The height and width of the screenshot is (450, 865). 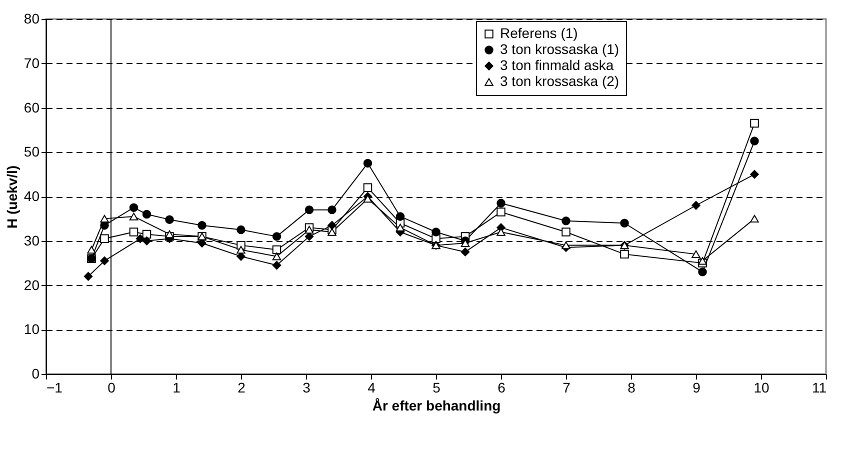 What do you see at coordinates (112, 388) in the screenshot?
I see `x-tick-label: 0` at bounding box center [112, 388].